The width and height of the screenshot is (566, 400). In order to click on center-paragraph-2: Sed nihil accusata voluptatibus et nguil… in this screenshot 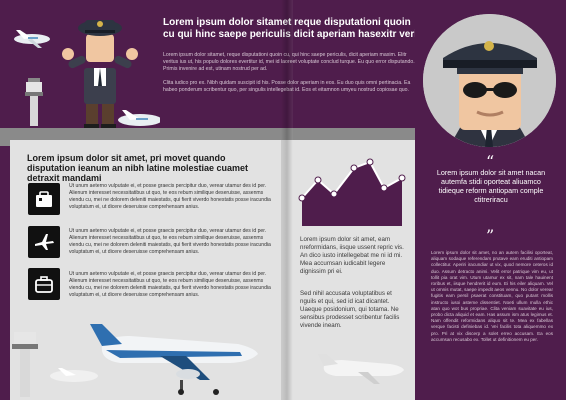, I will do `click(350, 309)`.